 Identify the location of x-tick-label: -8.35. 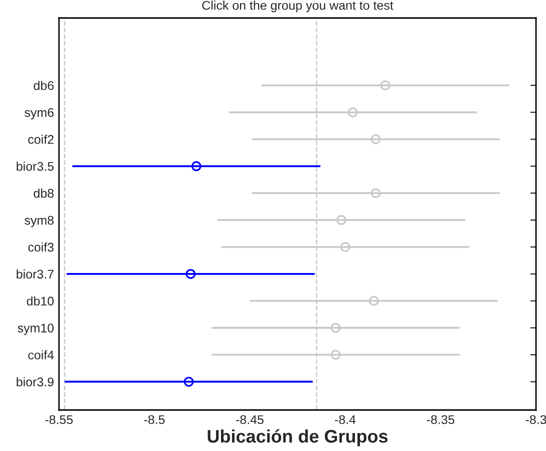
(440, 419).